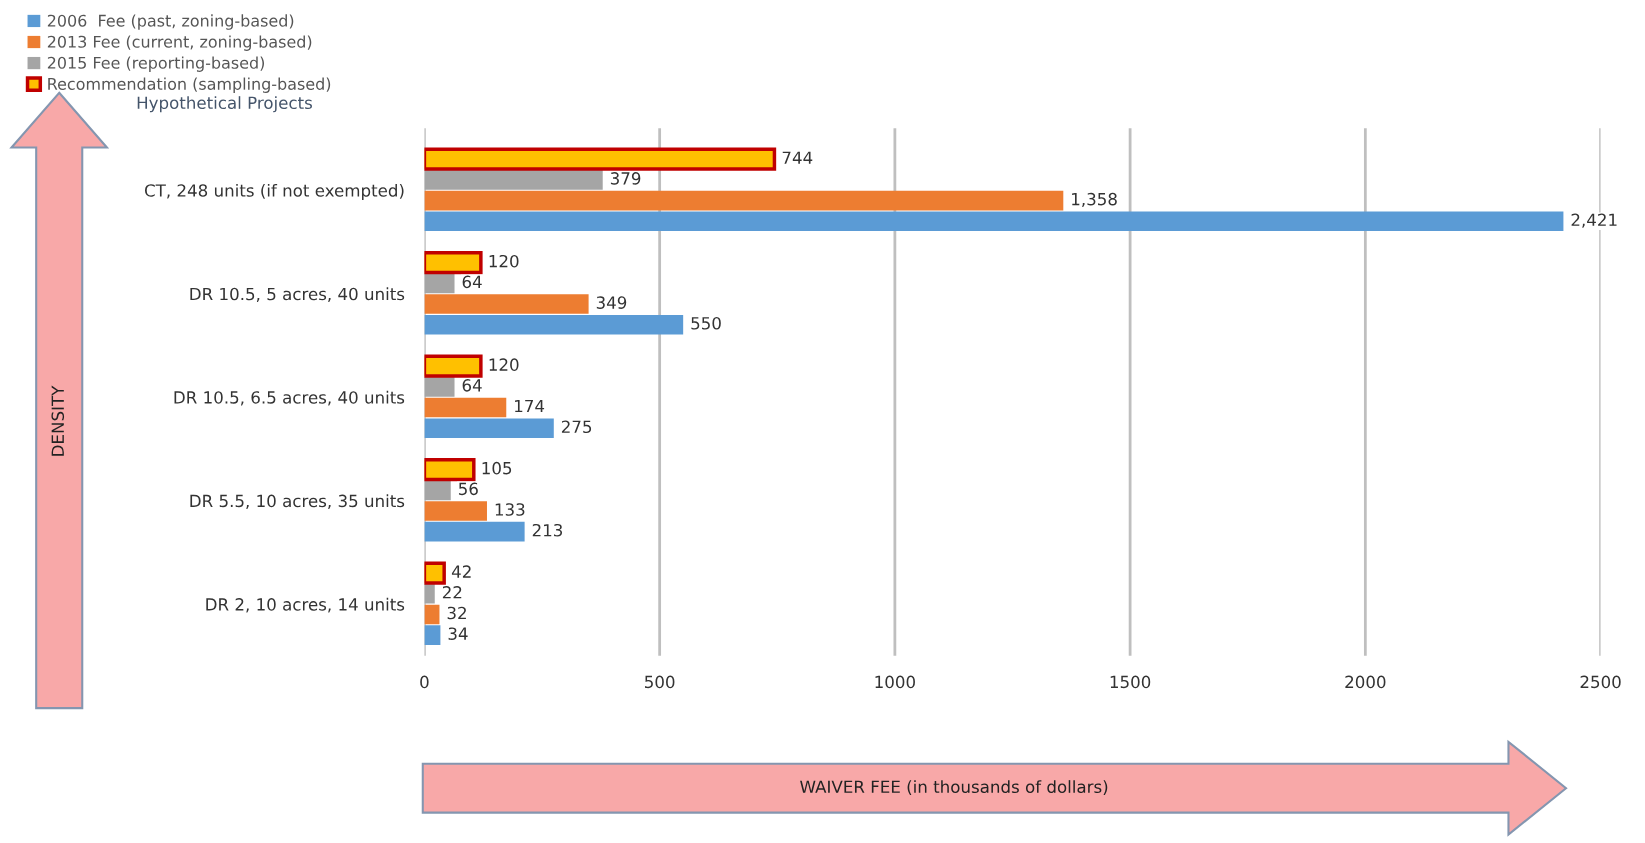  What do you see at coordinates (179, 43) in the screenshot?
I see `legend-label: 2013 Fee (current, zoning-based)` at bounding box center [179, 43].